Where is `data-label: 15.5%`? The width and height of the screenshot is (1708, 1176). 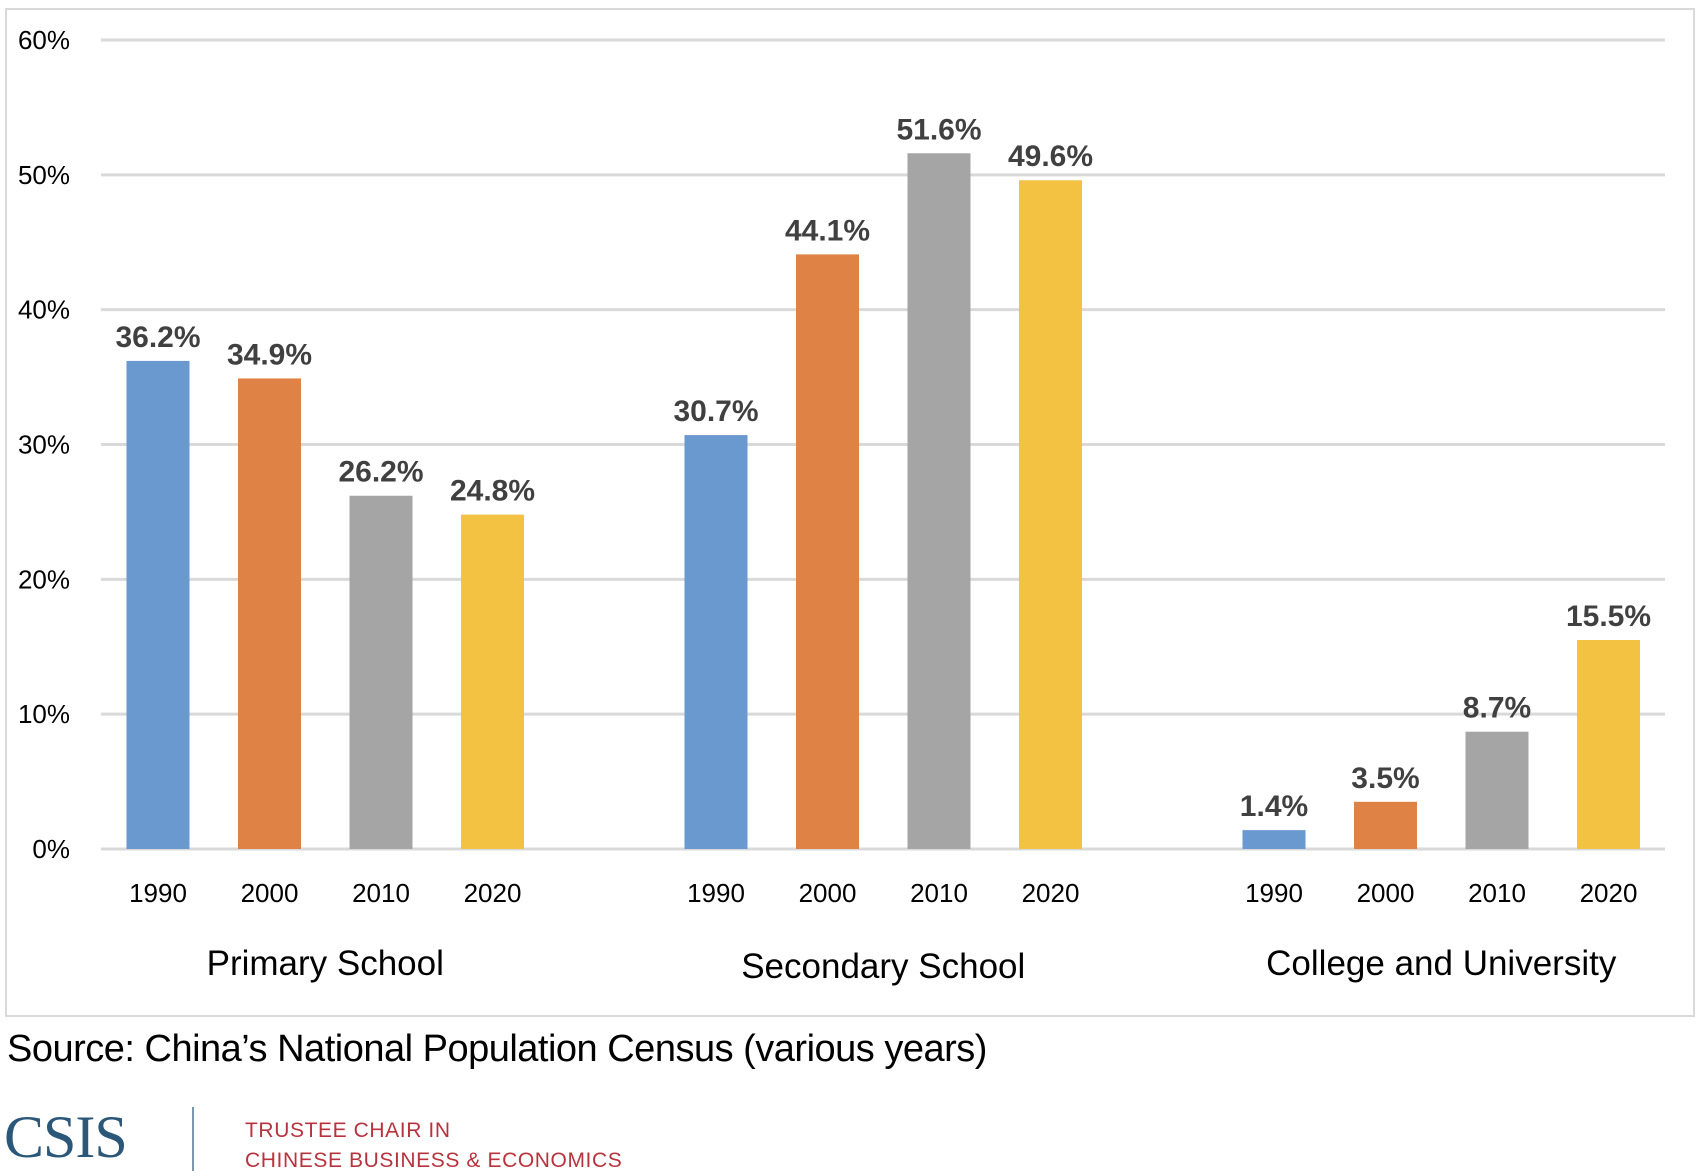
data-label: 15.5% is located at coordinates (1608, 616).